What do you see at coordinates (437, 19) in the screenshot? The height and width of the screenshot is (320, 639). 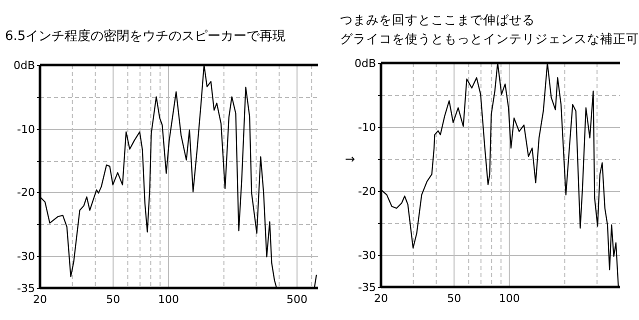 I see `chart-title: つまみを回すとここまで伸ばせる` at bounding box center [437, 19].